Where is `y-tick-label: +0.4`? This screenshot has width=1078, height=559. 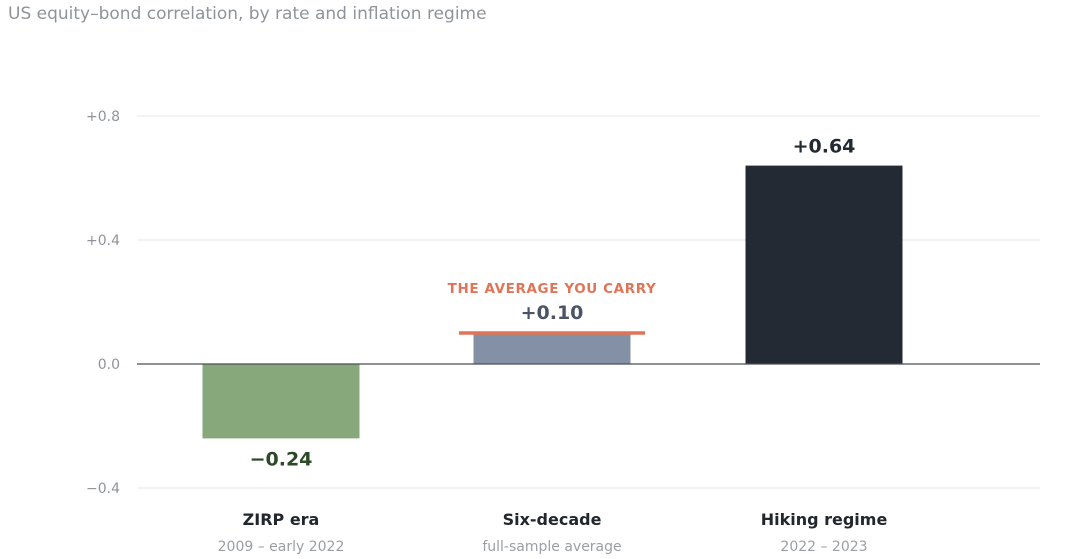
y-tick-label: +0.4 is located at coordinates (103, 241).